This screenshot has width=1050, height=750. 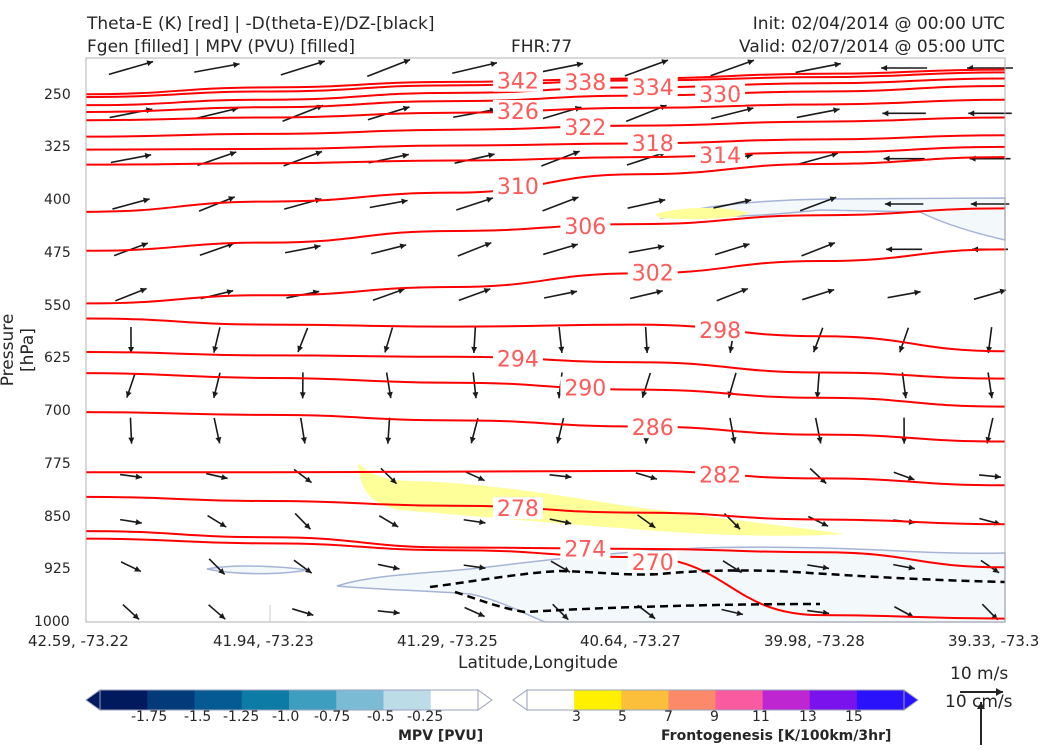 What do you see at coordinates (381, 717) in the screenshot?
I see `mpv-colorbar-tick: -0.5` at bounding box center [381, 717].